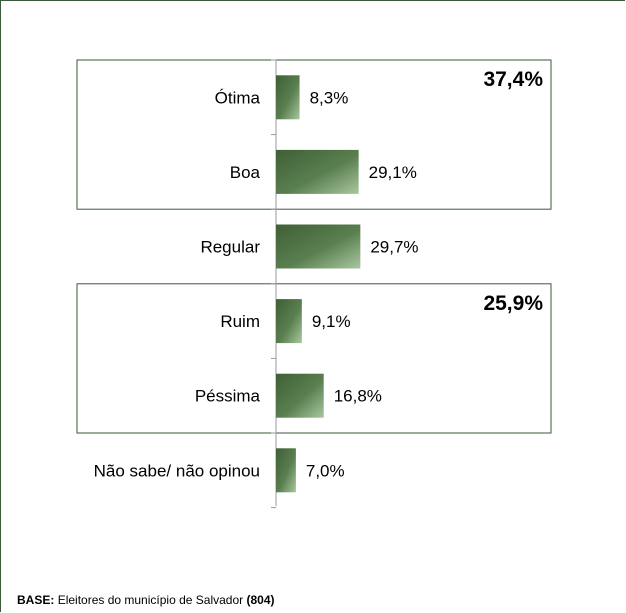 The image size is (626, 613). What do you see at coordinates (36, 600) in the screenshot?
I see `base-label: BASE:` at bounding box center [36, 600].